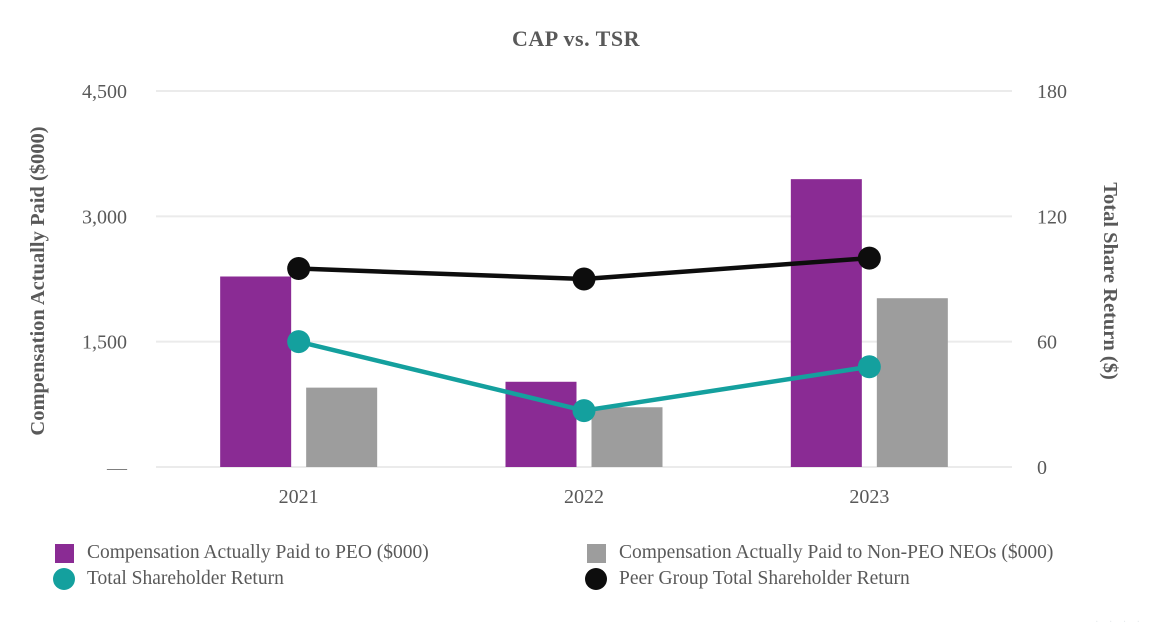 This screenshot has height=632, width=1152. Describe the element at coordinates (1042, 468) in the screenshot. I see `right-axis-tick-label: 0` at that location.